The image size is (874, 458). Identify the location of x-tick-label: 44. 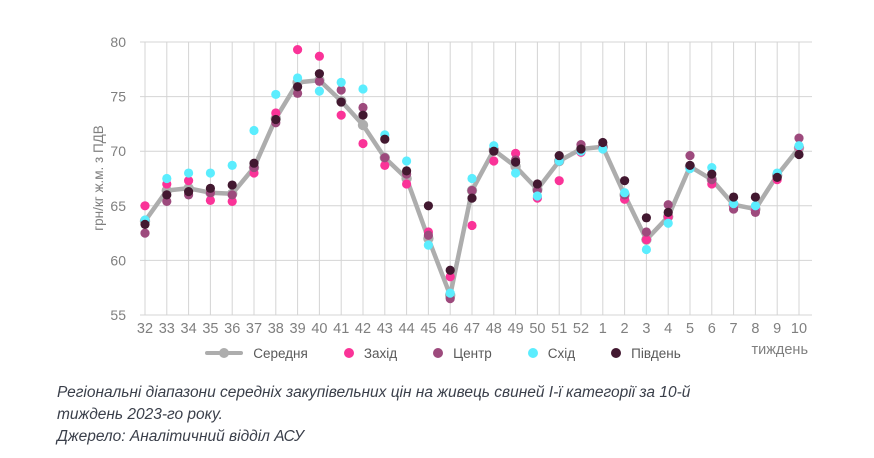
(407, 329).